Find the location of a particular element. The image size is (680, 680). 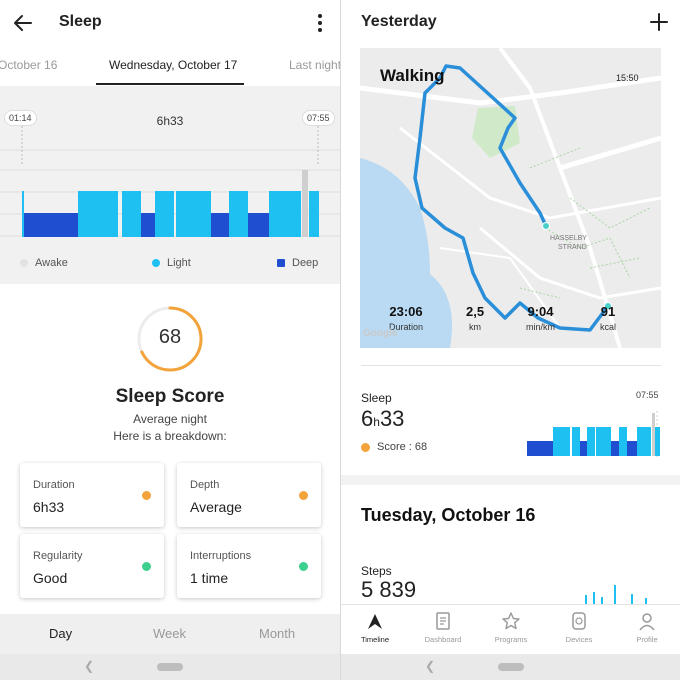

sleep-summary-duration: 6h33 is located at coordinates (382, 419).